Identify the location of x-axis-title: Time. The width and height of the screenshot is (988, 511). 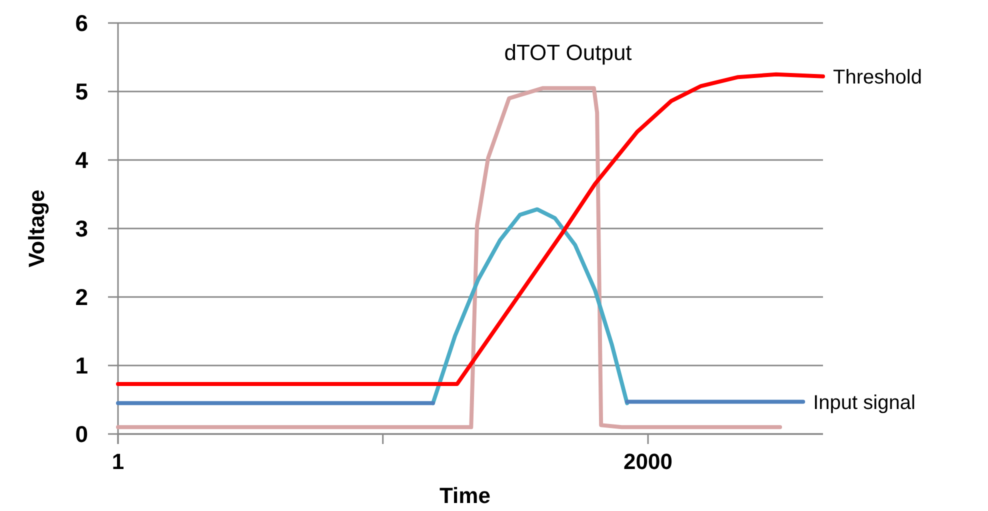
(465, 495).